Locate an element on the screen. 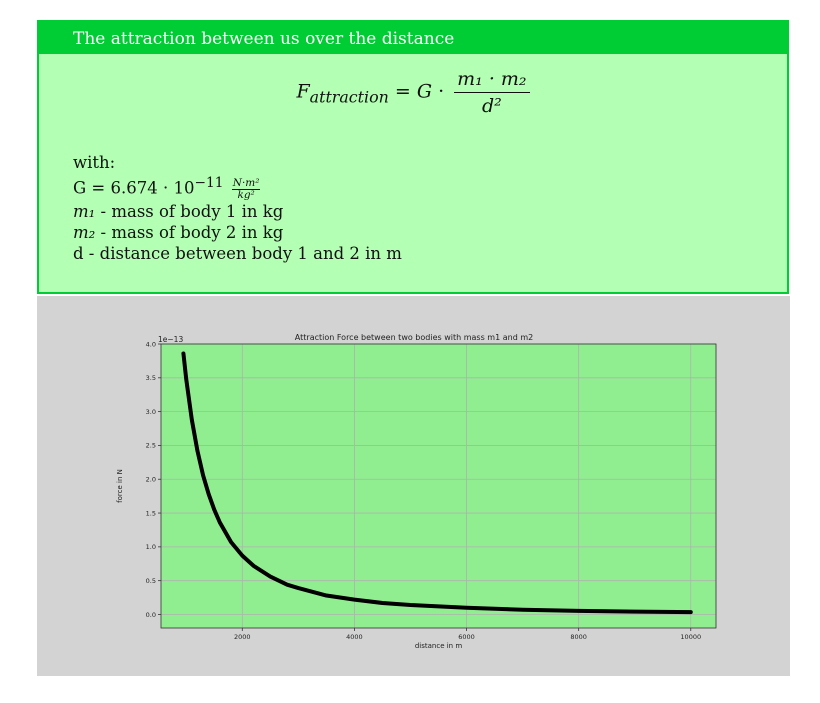 The width and height of the screenshot is (820, 703). x-tick-label: 8000 is located at coordinates (578, 637).